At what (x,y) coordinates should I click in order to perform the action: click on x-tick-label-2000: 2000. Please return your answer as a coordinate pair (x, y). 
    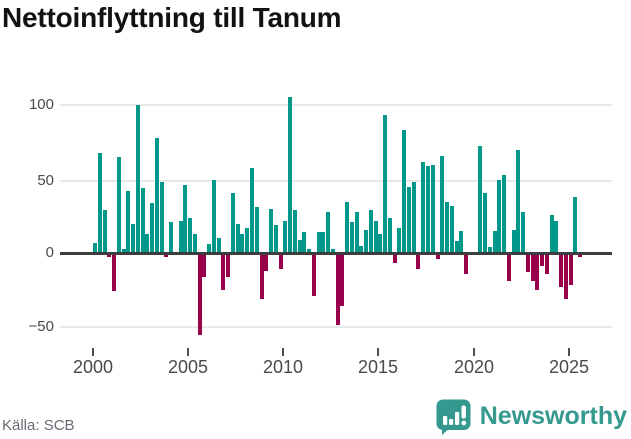
    Looking at the image, I should click on (93, 367).